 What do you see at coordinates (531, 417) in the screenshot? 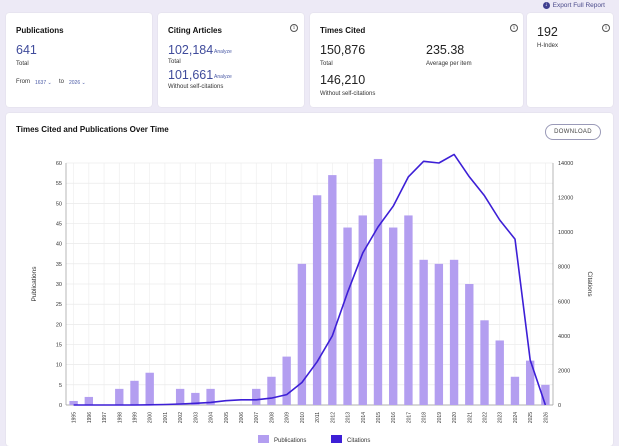
I see `x-tick-label: 2025` at bounding box center [531, 417].